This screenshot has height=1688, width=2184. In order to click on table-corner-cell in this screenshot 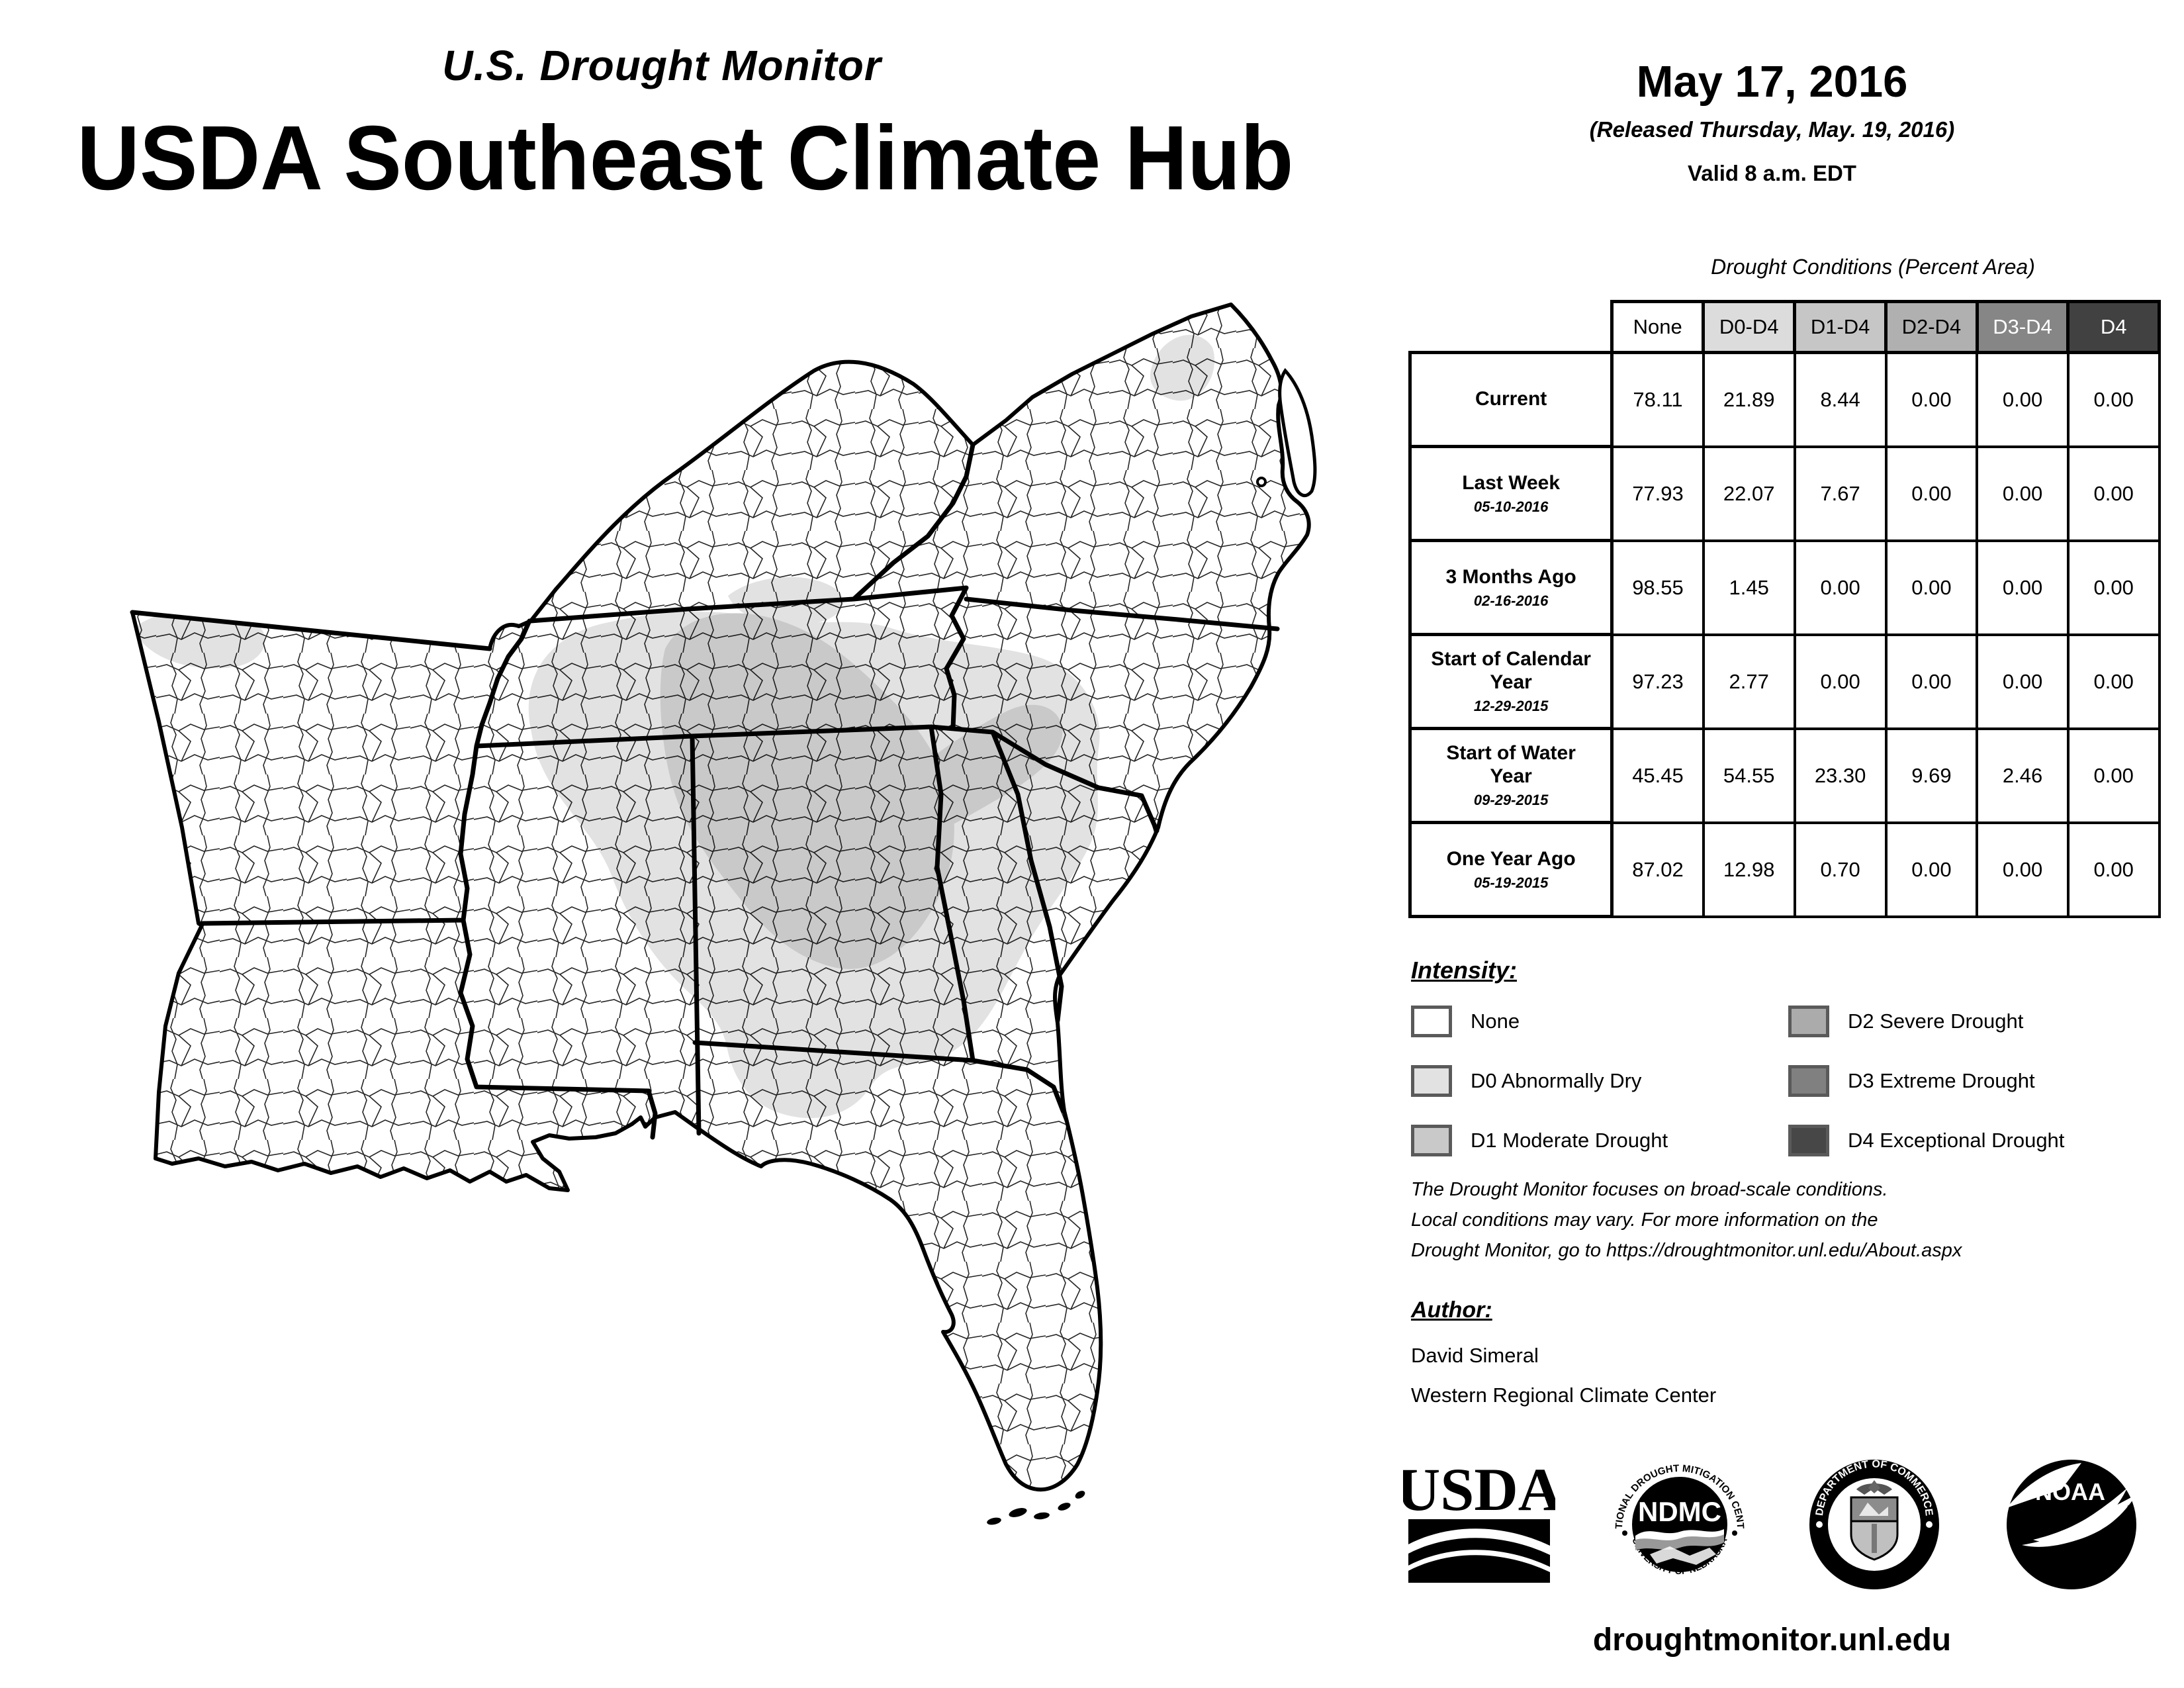, I will do `click(1511, 327)`.